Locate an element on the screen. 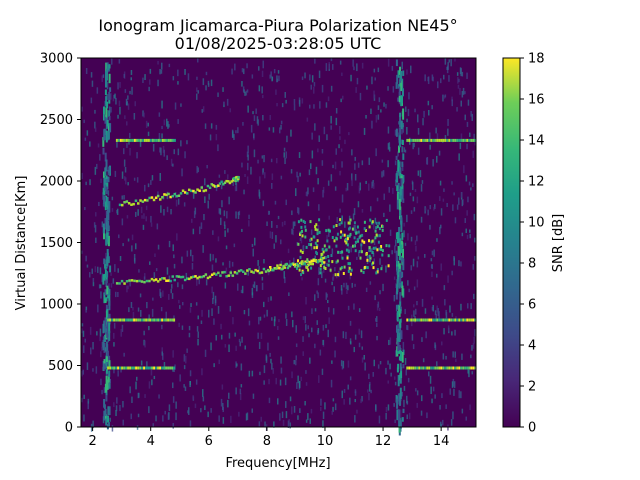 This screenshot has width=640, height=480. x-tick-label: 12 is located at coordinates (383, 441).